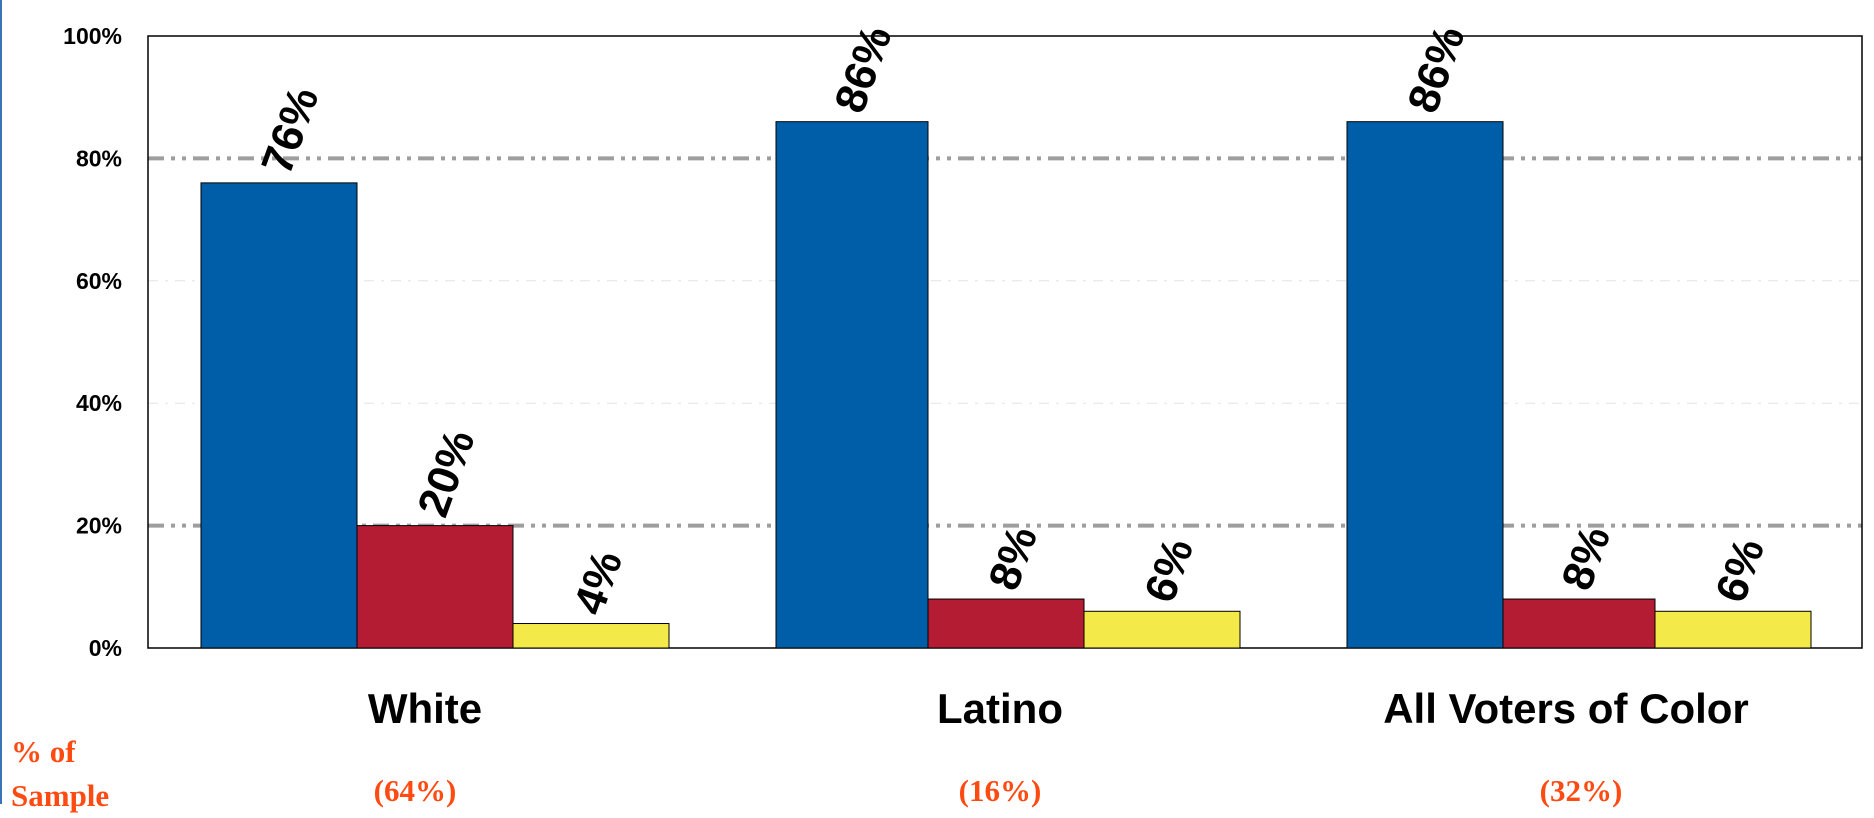  What do you see at coordinates (1566, 708) in the screenshot?
I see `category-label-all-voters-of-color: All Voters of Color` at bounding box center [1566, 708].